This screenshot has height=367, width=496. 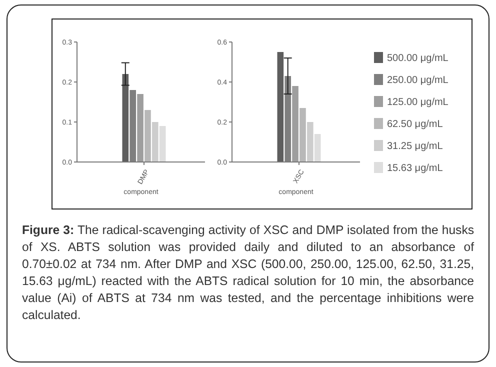 I want to click on legend-label: 62.50 μg/mL, so click(x=415, y=124).